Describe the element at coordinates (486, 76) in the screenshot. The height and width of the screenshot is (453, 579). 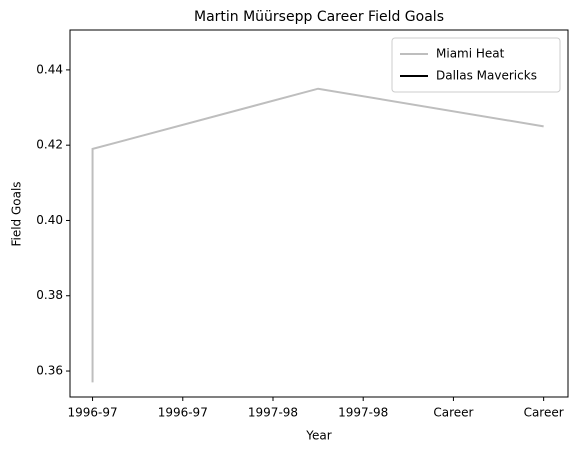
I see `legend-label: Dallas Mavericks` at that location.